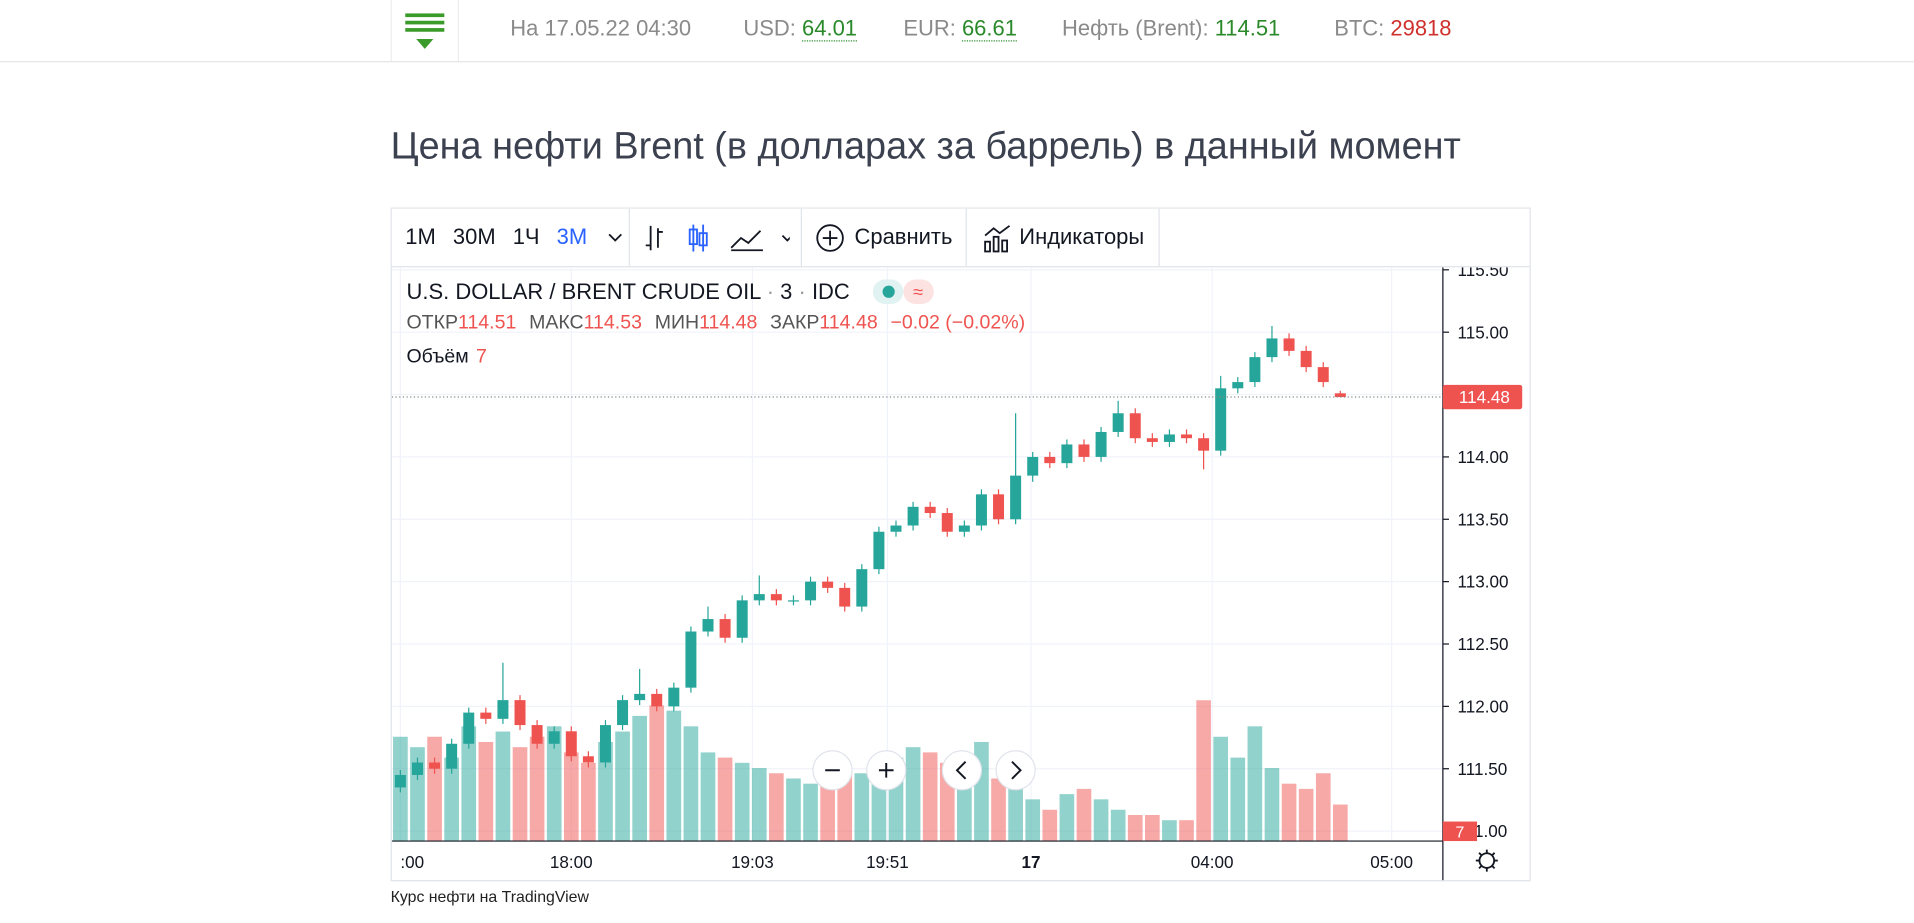 The width and height of the screenshot is (1914, 923). I want to click on ohlc-value: 114.48, so click(848, 323).